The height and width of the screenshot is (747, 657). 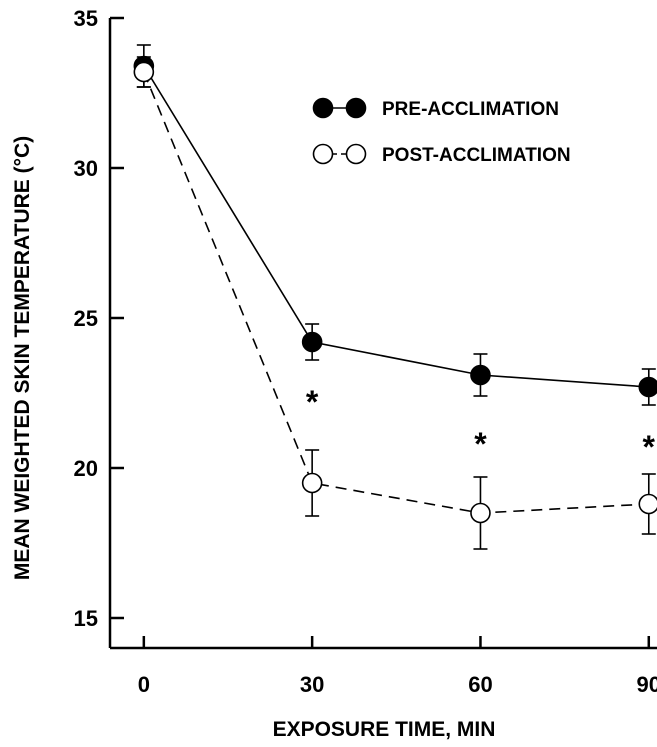 What do you see at coordinates (480, 684) in the screenshot?
I see `x-tick-label: 60` at bounding box center [480, 684].